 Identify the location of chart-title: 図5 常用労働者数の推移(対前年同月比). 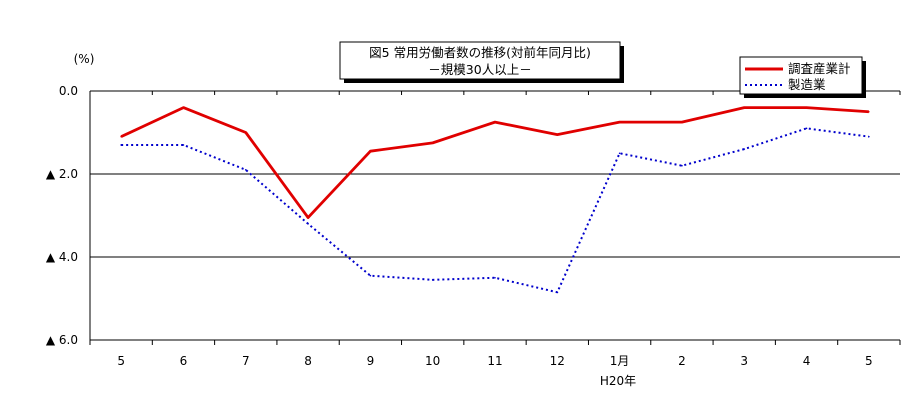
(480, 52).